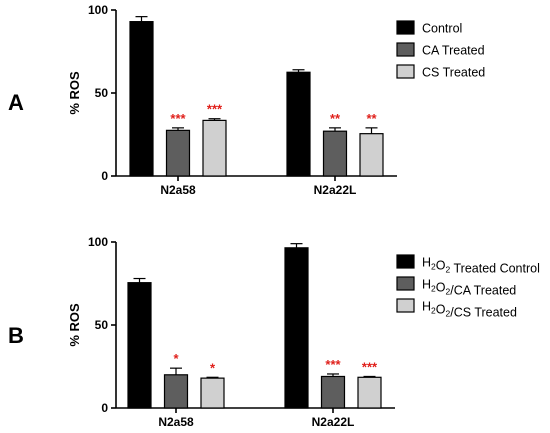  I want to click on legend-label: H2O2 Treated Control, so click(481, 266).